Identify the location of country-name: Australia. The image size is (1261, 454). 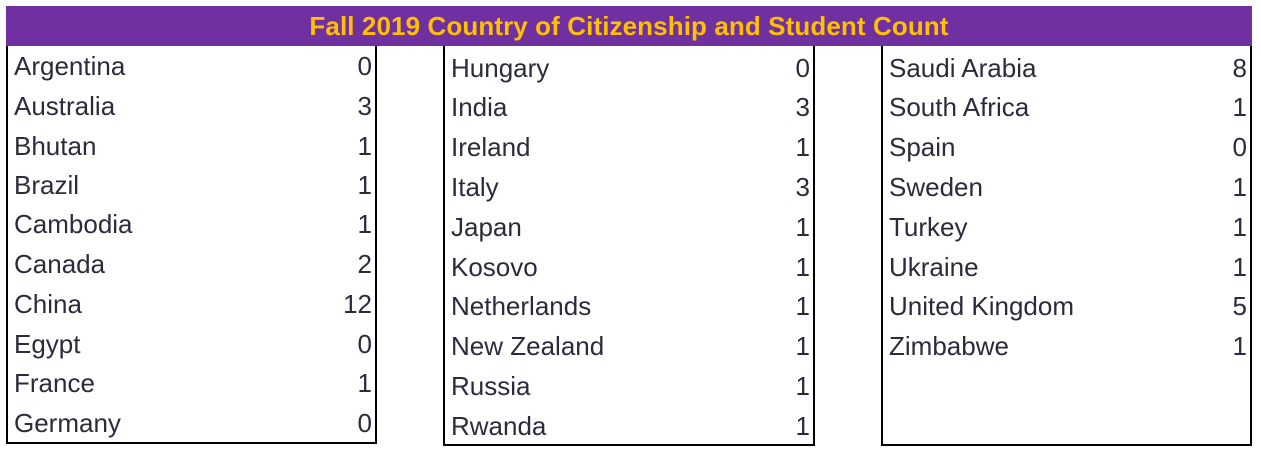
(65, 105).